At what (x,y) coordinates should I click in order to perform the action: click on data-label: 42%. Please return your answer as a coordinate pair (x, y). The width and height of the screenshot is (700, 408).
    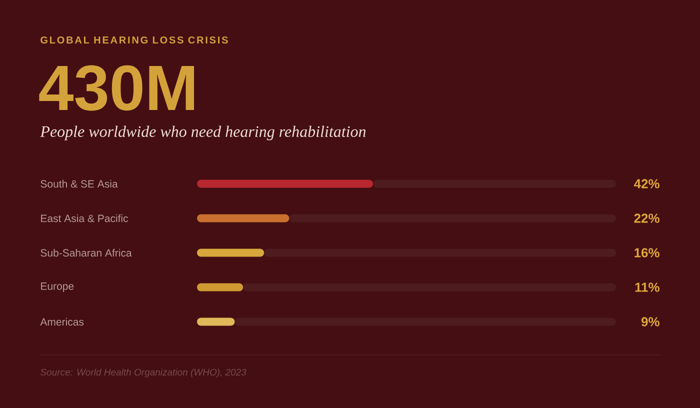
    Looking at the image, I should click on (647, 183).